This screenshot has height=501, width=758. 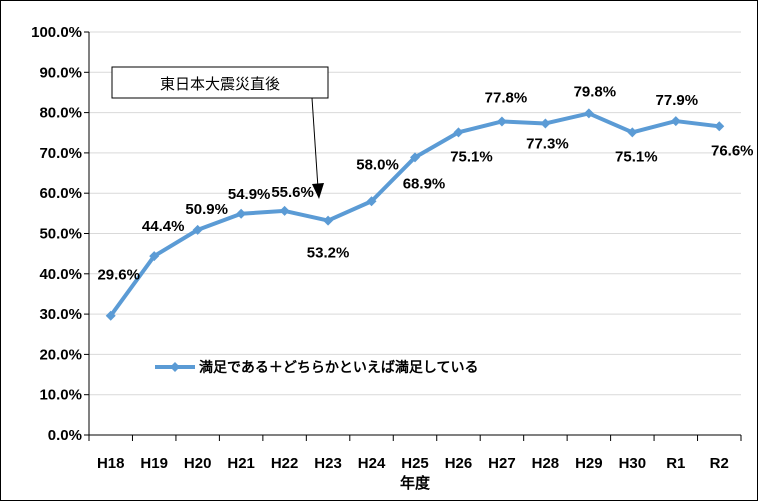 I want to click on data-label: 53.2%, so click(x=328, y=253).